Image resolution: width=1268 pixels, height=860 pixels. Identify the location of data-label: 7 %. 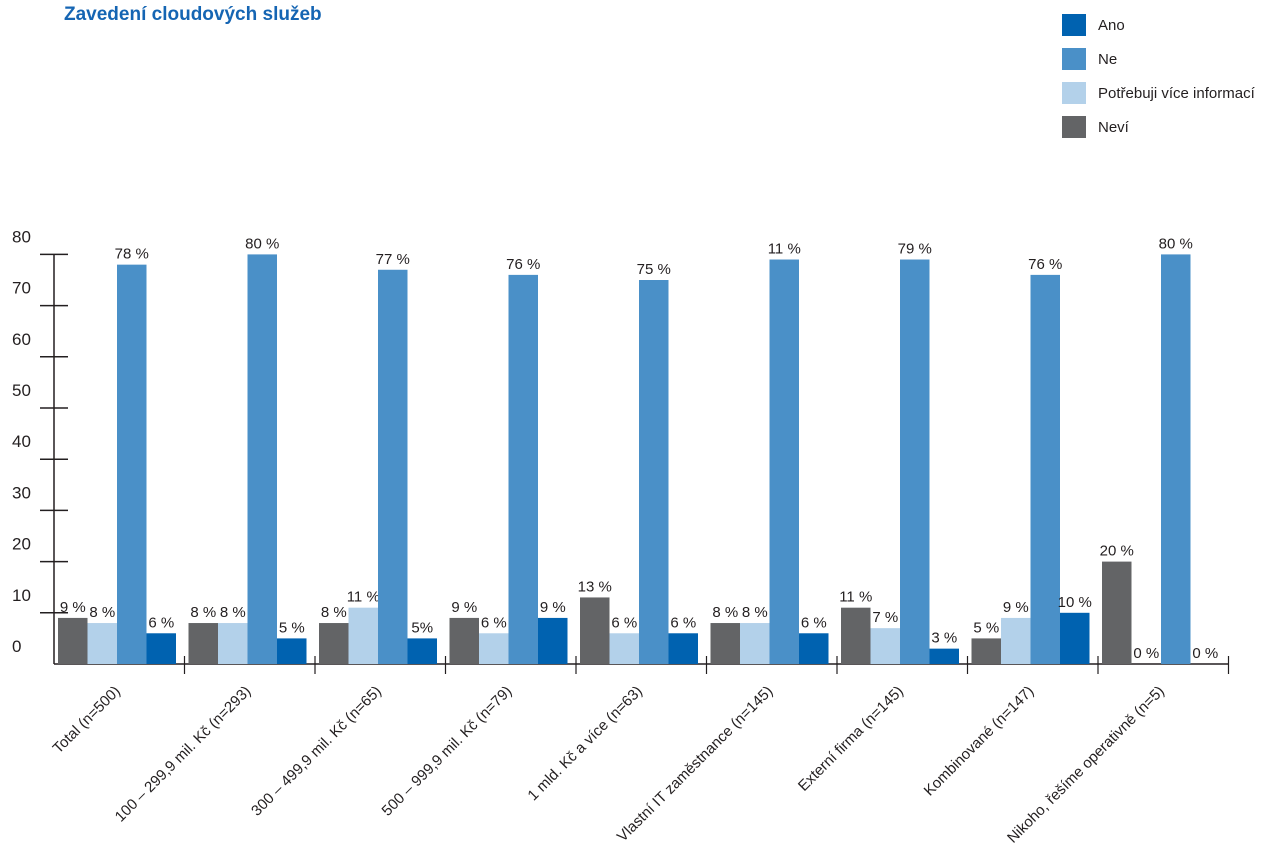
(885, 617).